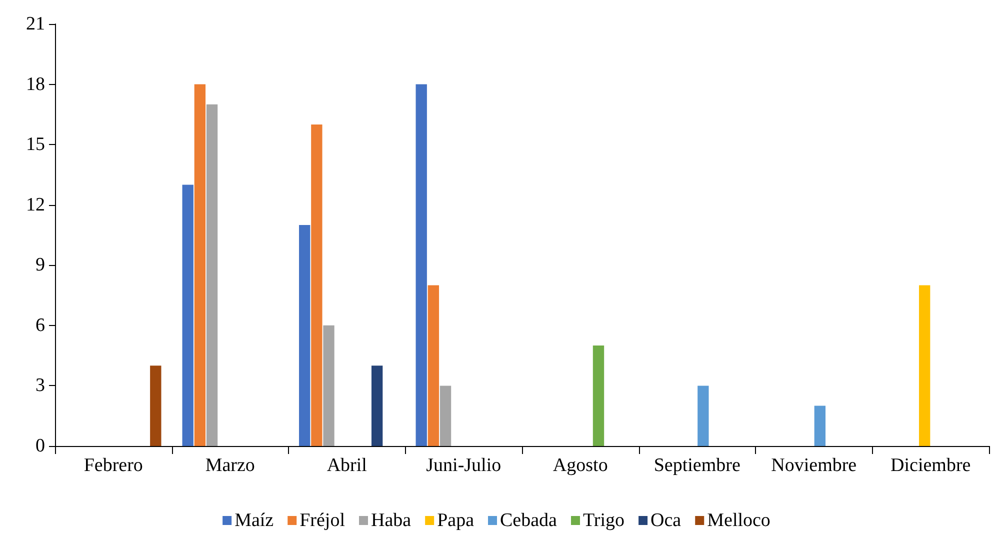  What do you see at coordinates (930, 465) in the screenshot?
I see `x-tick-label: Diciembre` at bounding box center [930, 465].